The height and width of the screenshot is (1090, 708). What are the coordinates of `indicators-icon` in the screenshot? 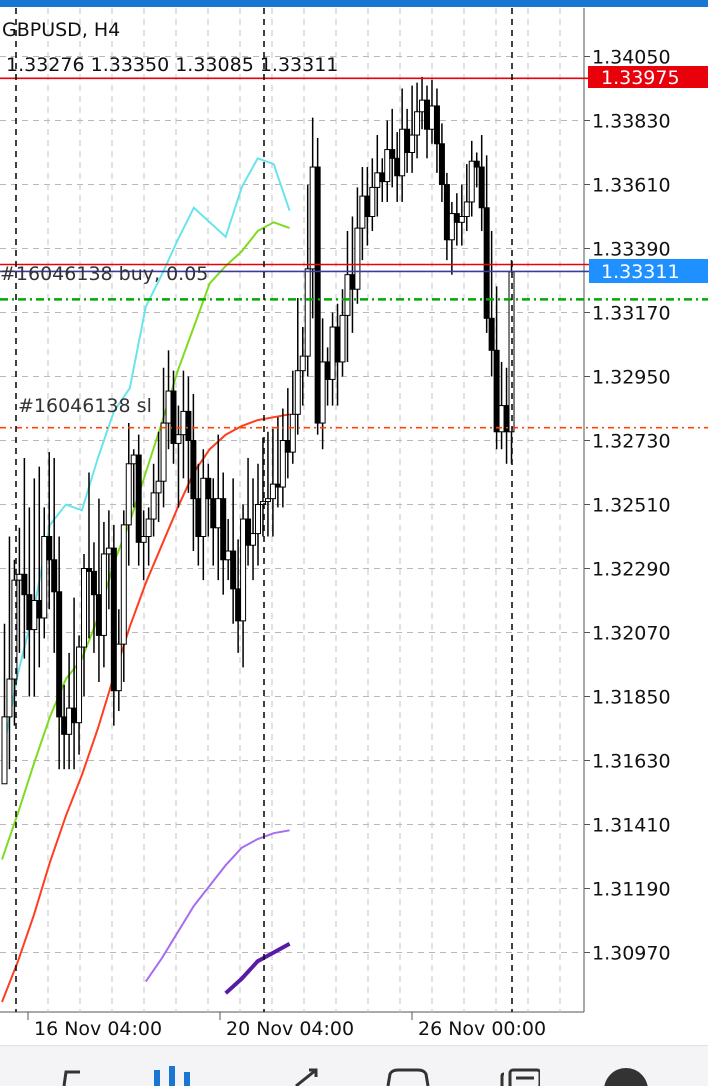 It's located at (172, 1075).